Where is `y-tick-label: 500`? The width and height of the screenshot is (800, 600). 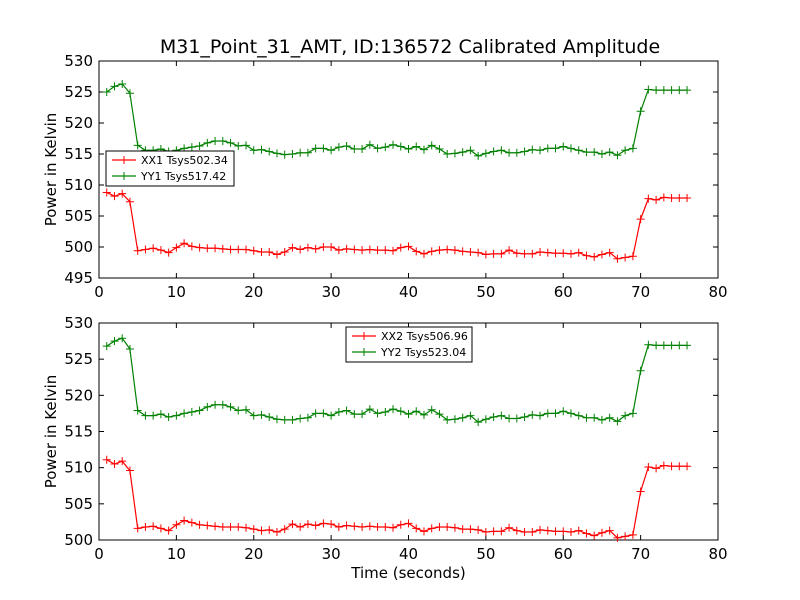
y-tick-label: 500 is located at coordinates (78, 247).